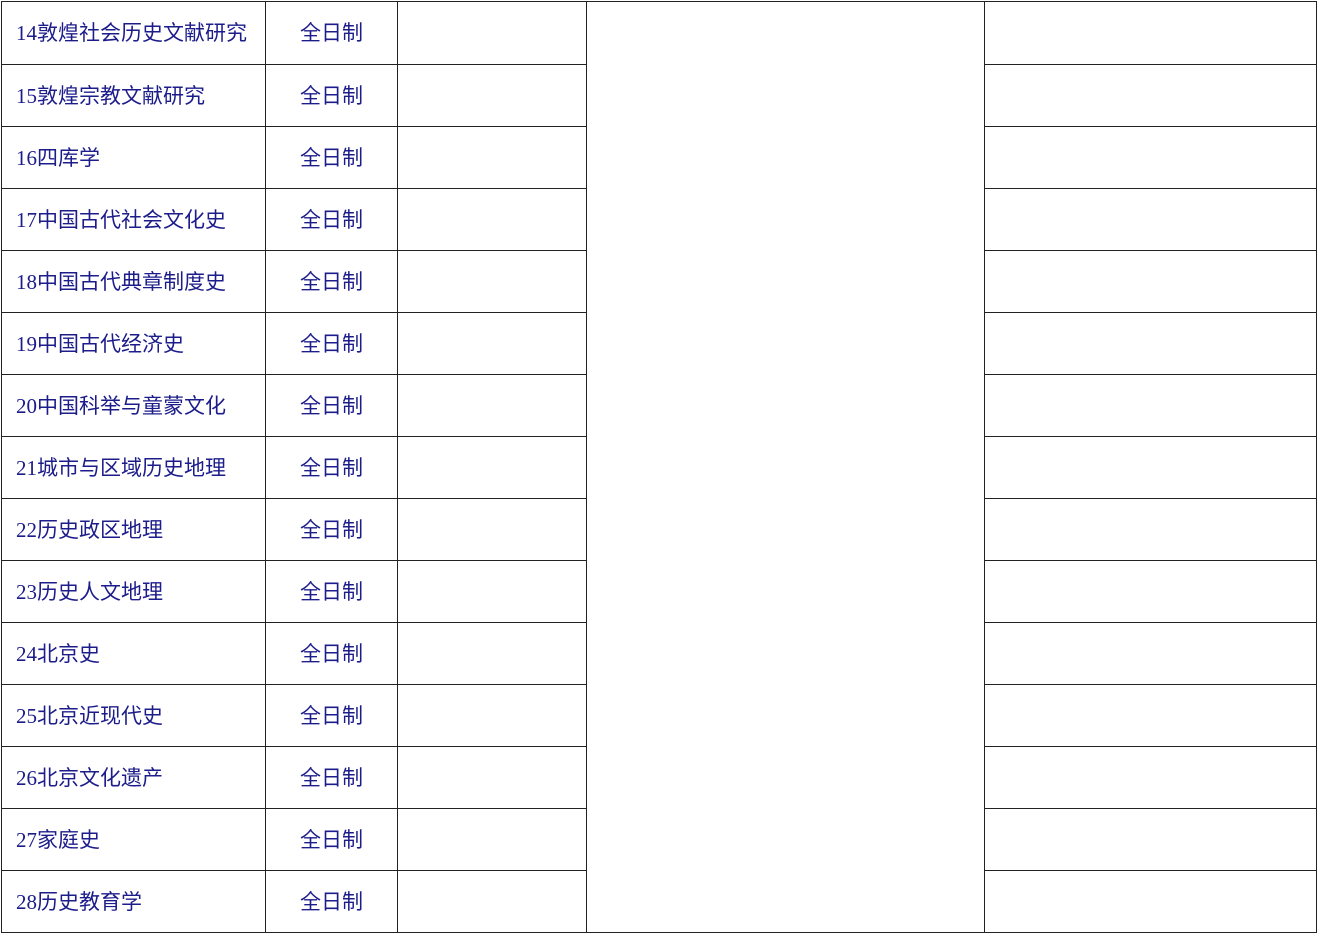  What do you see at coordinates (133, 591) in the screenshot?
I see `research-direction-cell: 23历史人文地理` at bounding box center [133, 591].